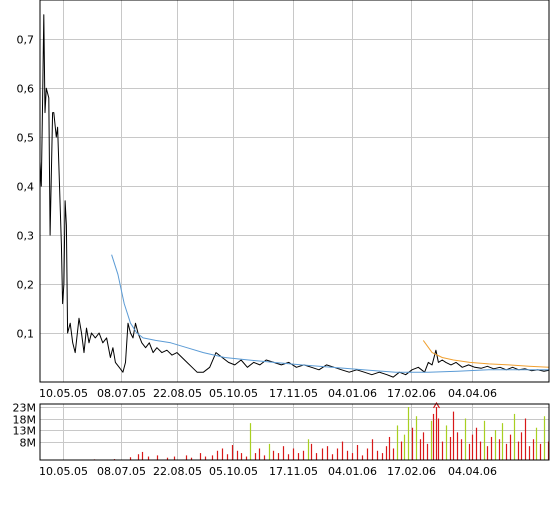  What do you see at coordinates (352, 471) in the screenshot?
I see `volume-x-tick-label: 04.01.06` at bounding box center [352, 471].